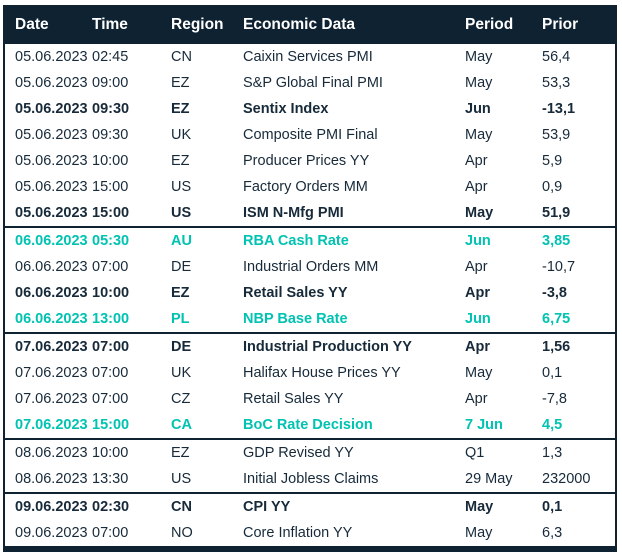 The width and height of the screenshot is (622, 552). Describe the element at coordinates (180, 319) in the screenshot. I see `cell-region: PL` at that location.